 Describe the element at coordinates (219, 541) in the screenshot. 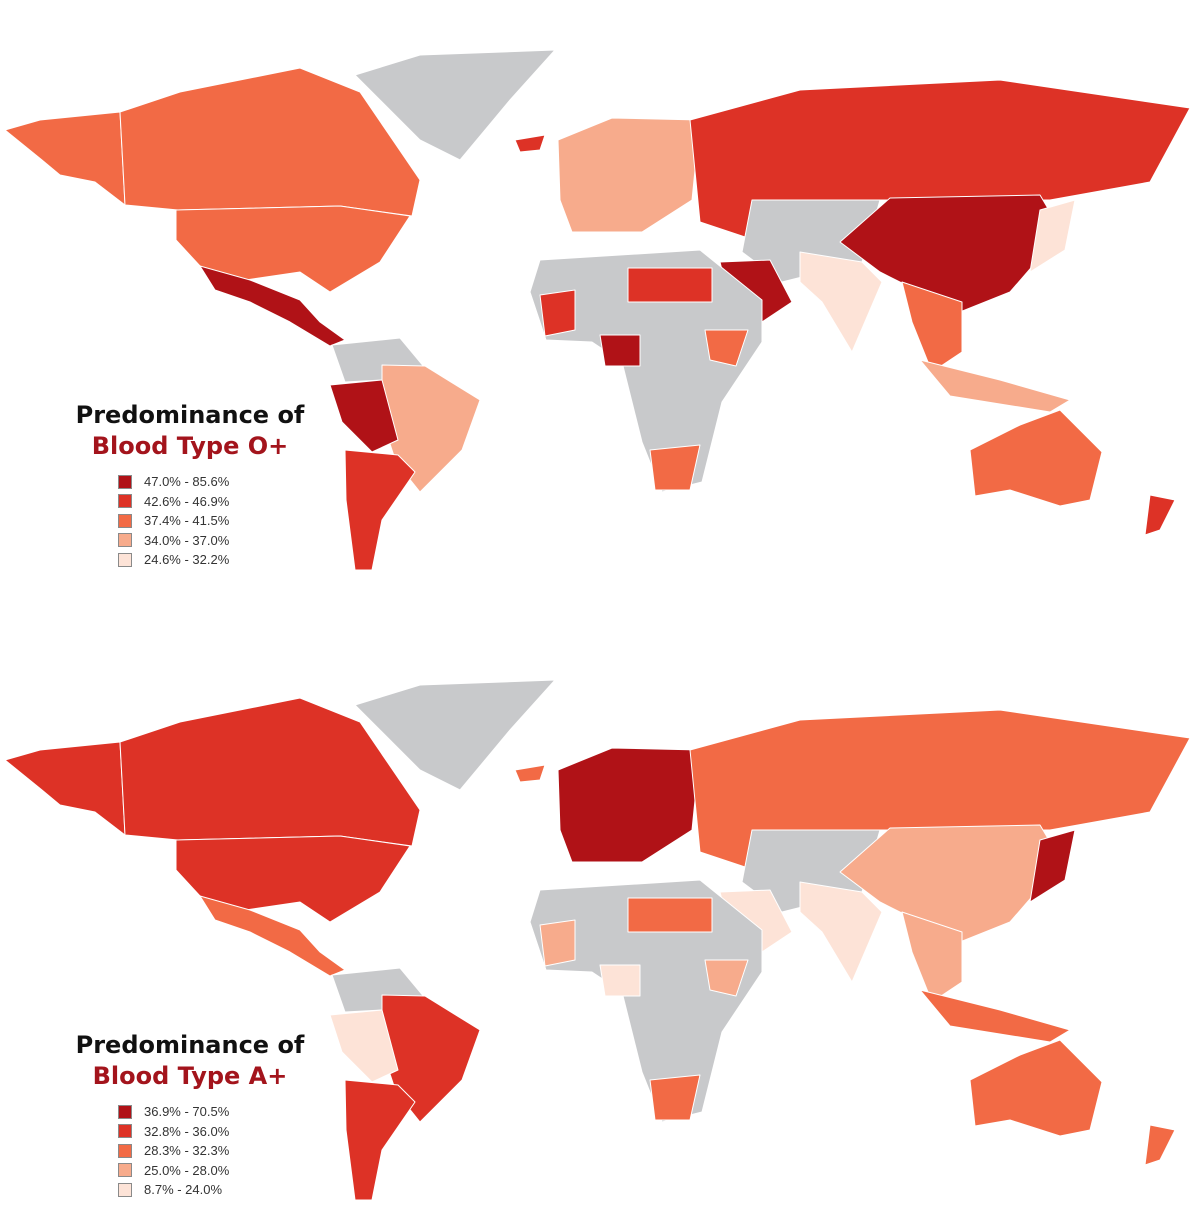

I see `legend-item: 34.0% - 37.0%` at that location.